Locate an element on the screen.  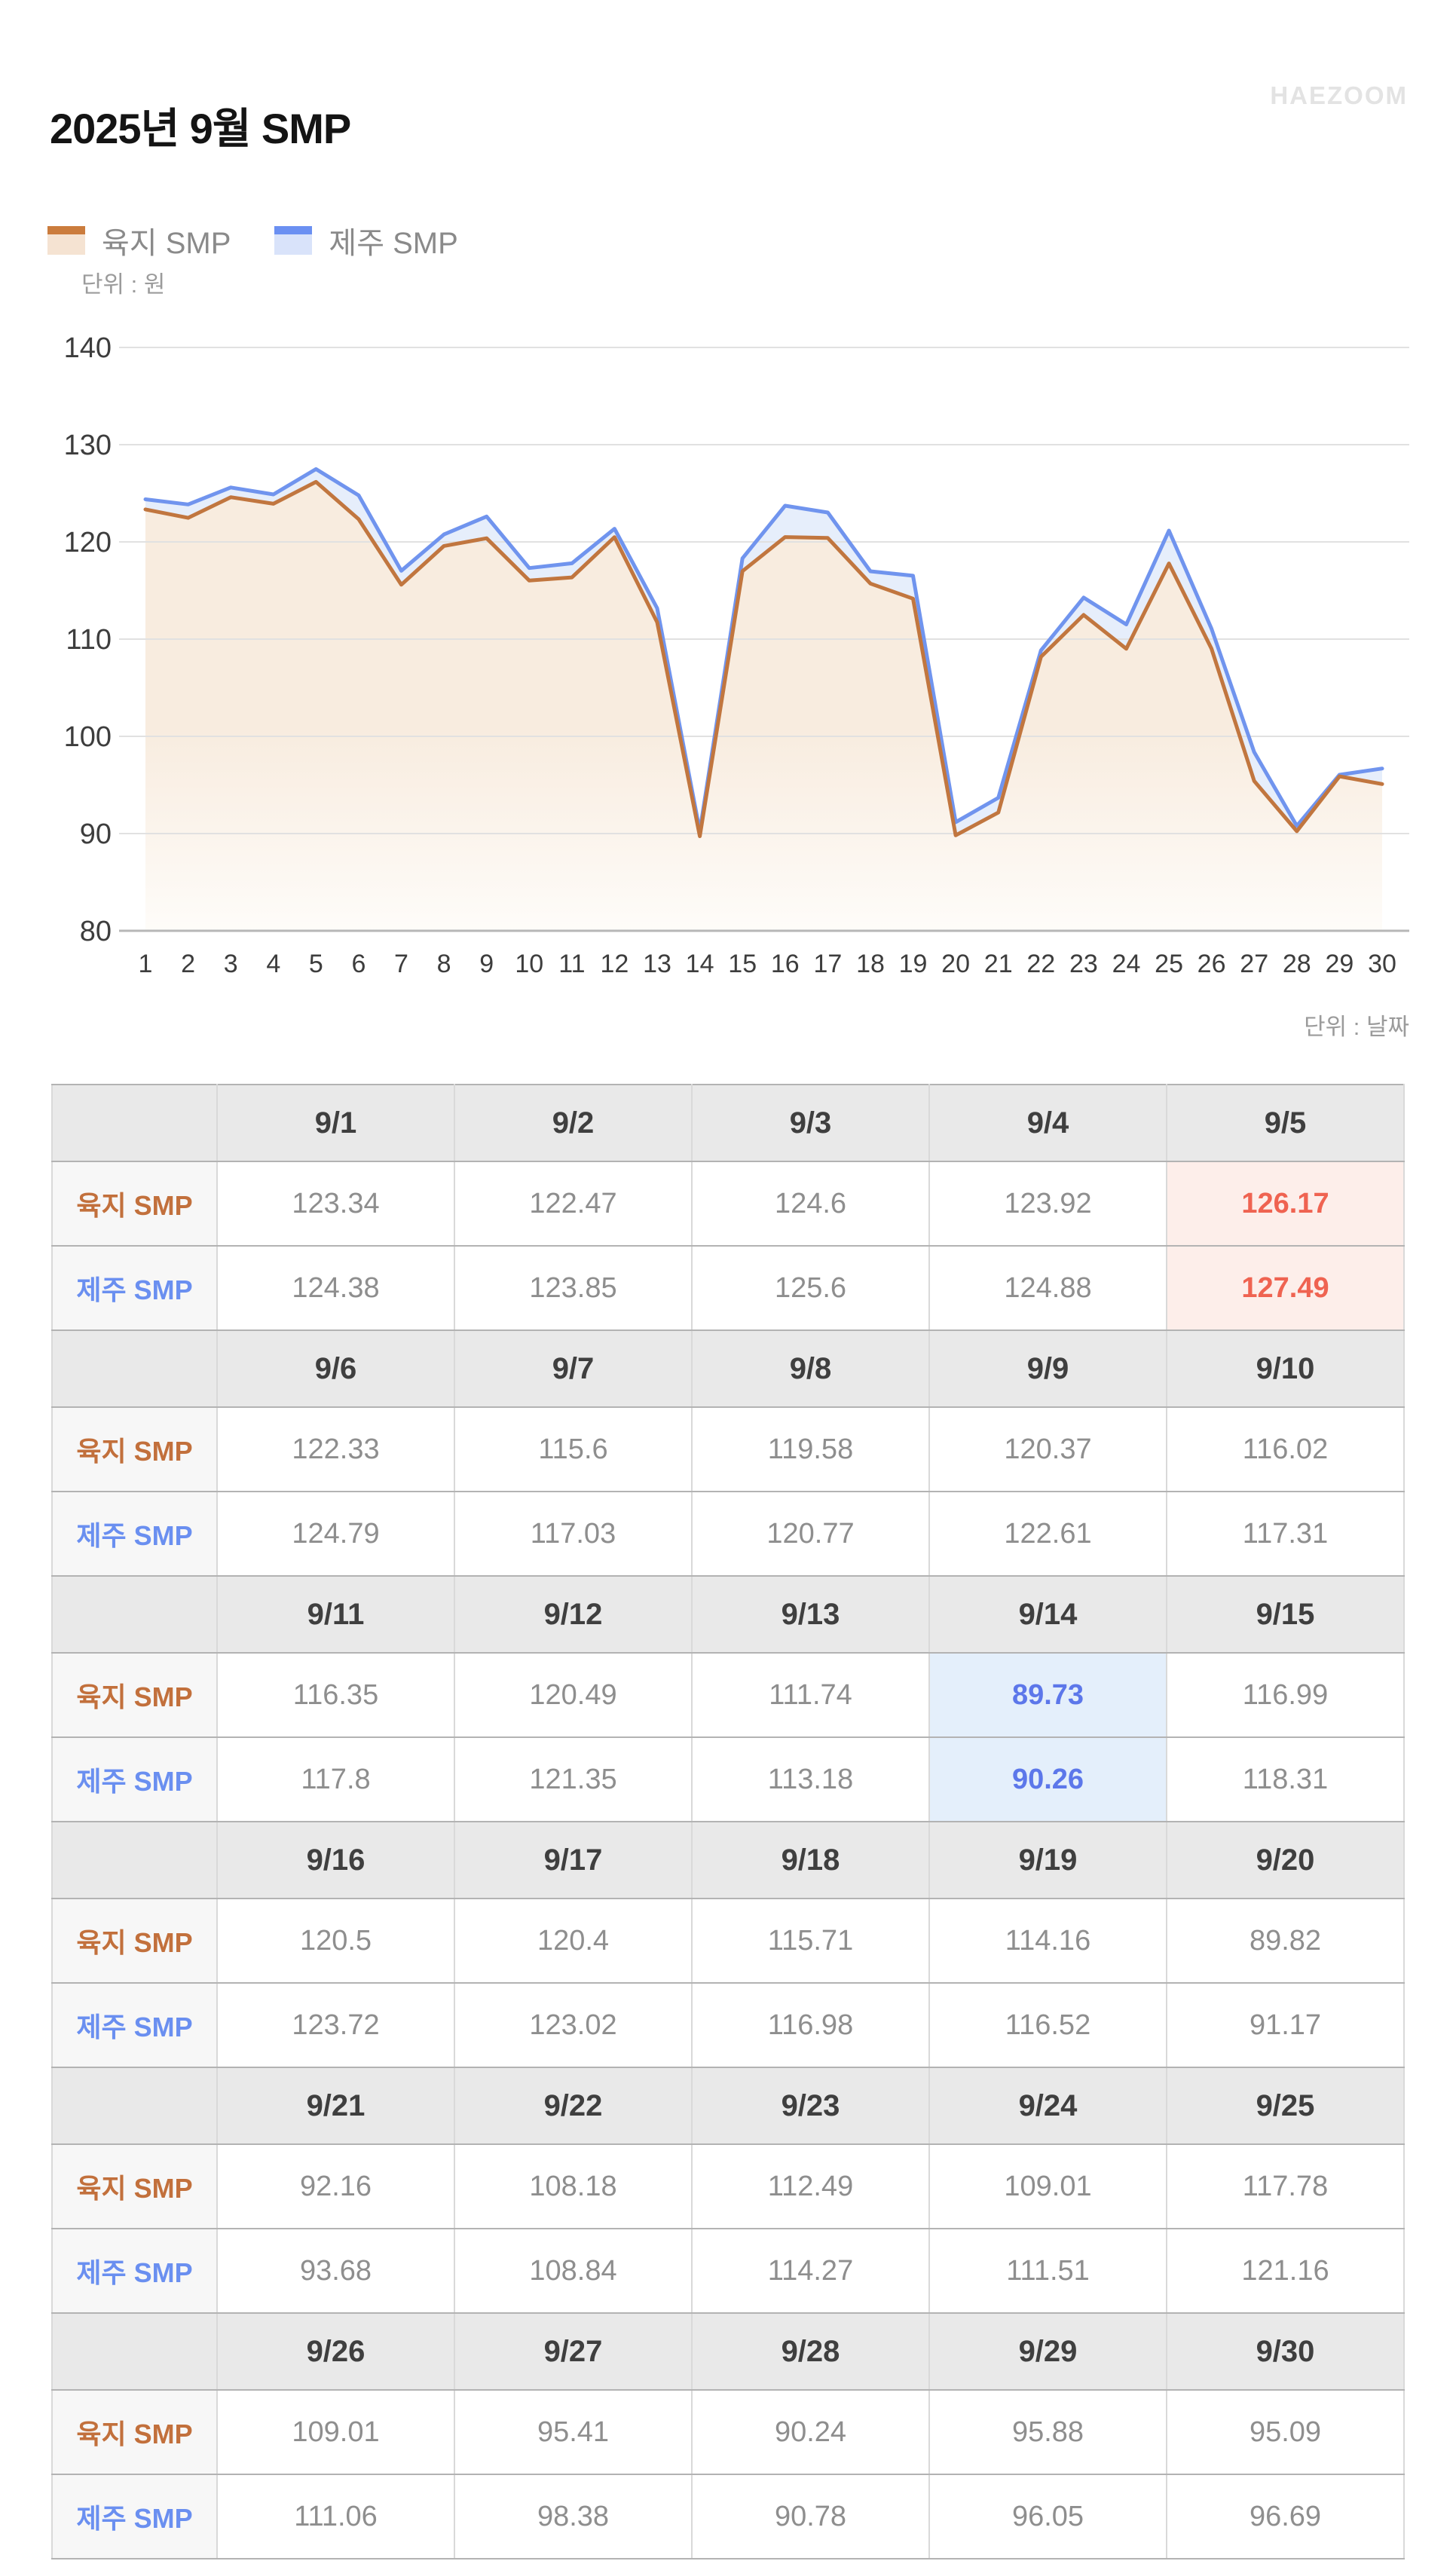
smp-value-cell: 111.06 is located at coordinates (335, 2516).